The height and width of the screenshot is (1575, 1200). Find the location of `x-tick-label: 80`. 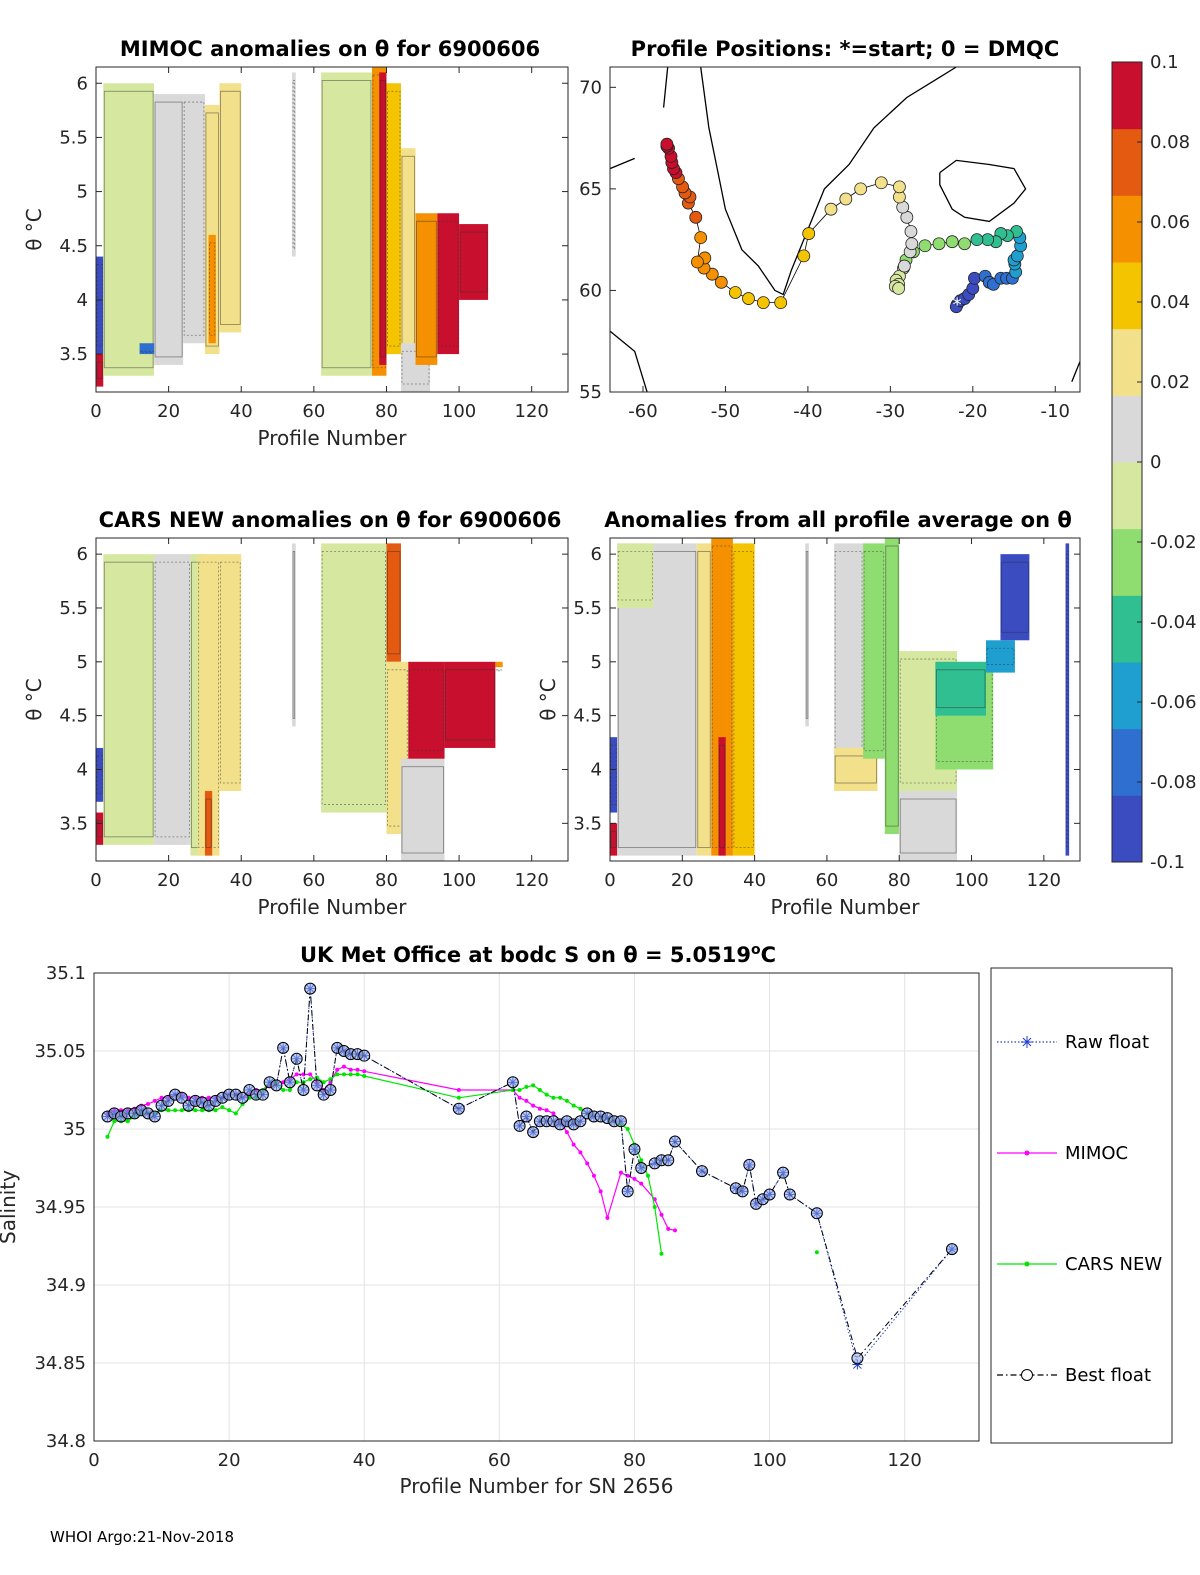

x-tick-label: 80 is located at coordinates (386, 411).